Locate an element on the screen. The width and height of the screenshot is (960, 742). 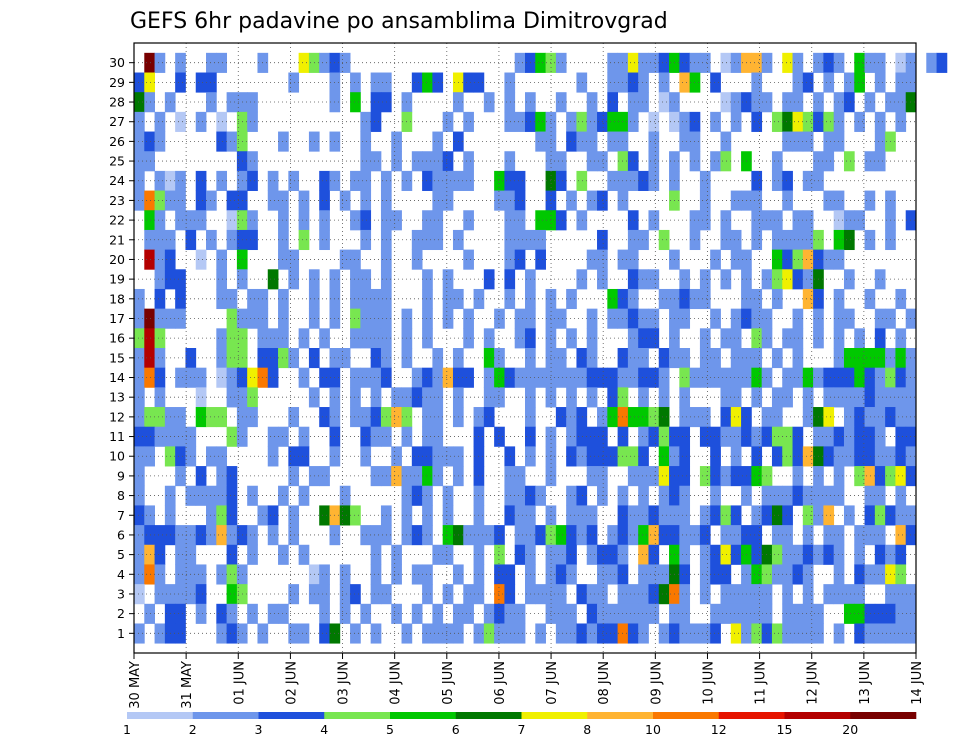
x-tick-label: 13 JUN is located at coordinates (865, 683).